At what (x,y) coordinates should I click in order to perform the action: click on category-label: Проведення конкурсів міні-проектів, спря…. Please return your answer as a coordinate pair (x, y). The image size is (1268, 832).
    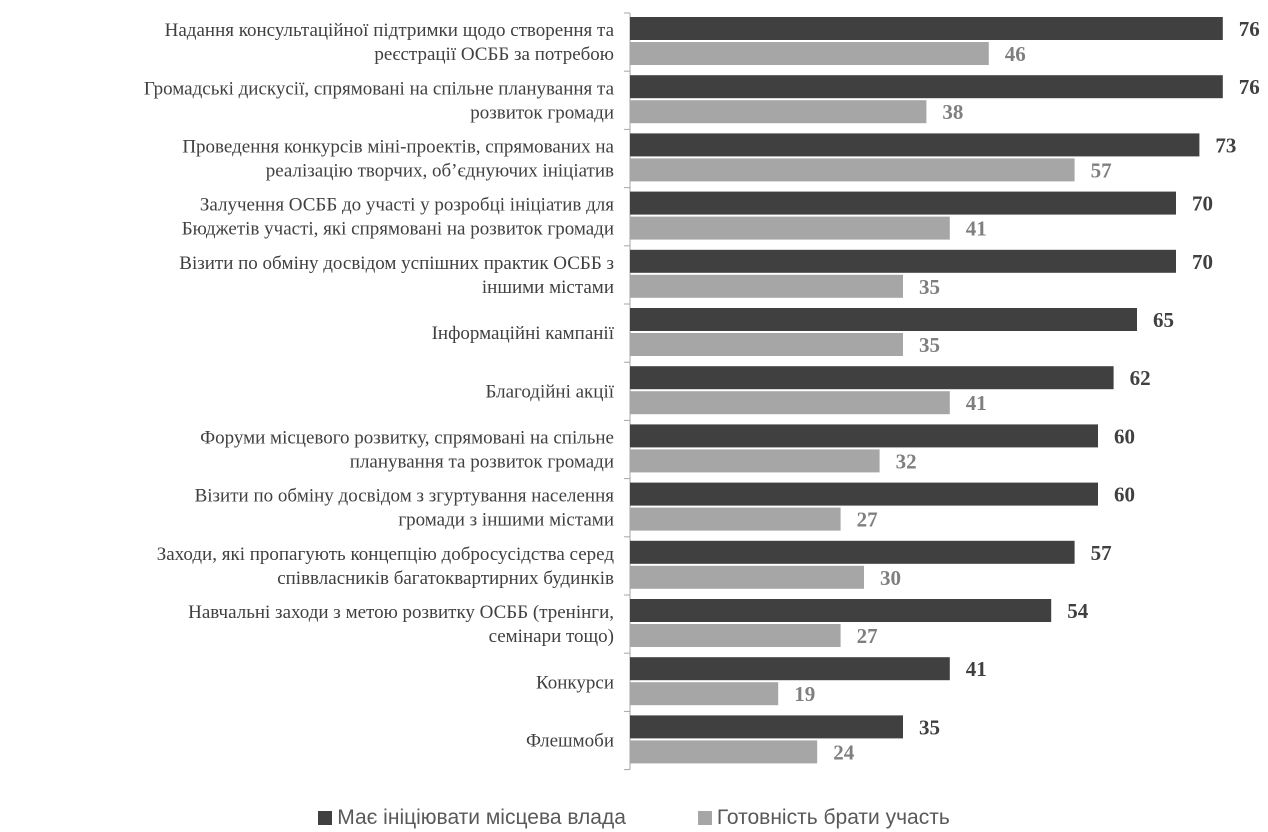
    Looking at the image, I should click on (398, 159).